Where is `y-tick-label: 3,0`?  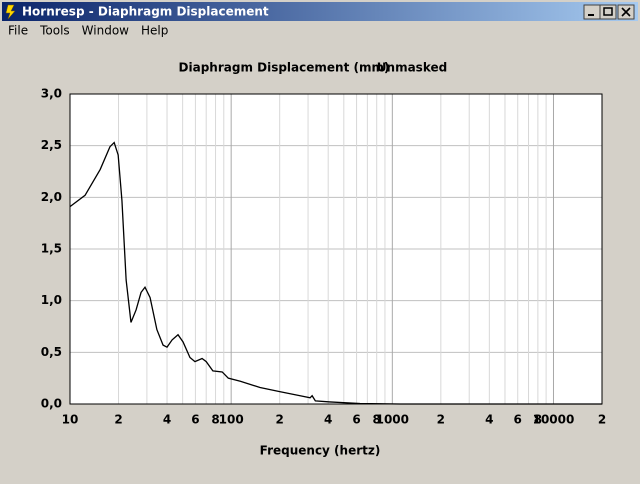 y-tick-label: 3,0 is located at coordinates (51, 94).